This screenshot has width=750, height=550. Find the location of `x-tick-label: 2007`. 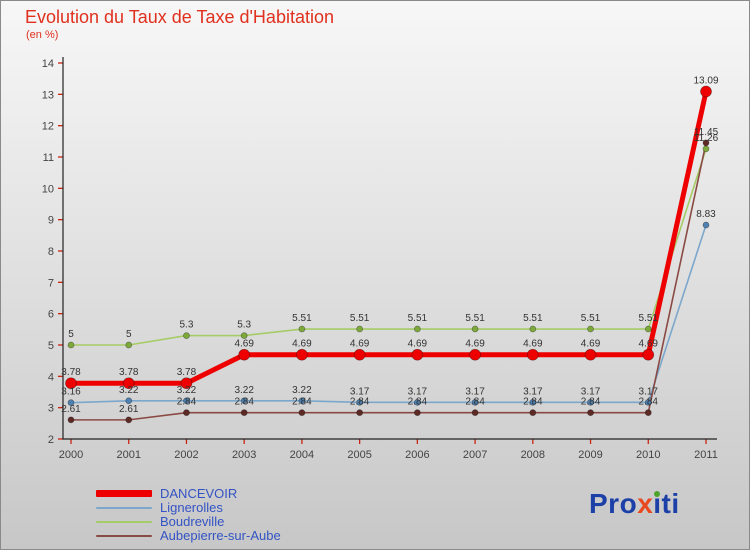

x-tick-label: 2007 is located at coordinates (475, 455).